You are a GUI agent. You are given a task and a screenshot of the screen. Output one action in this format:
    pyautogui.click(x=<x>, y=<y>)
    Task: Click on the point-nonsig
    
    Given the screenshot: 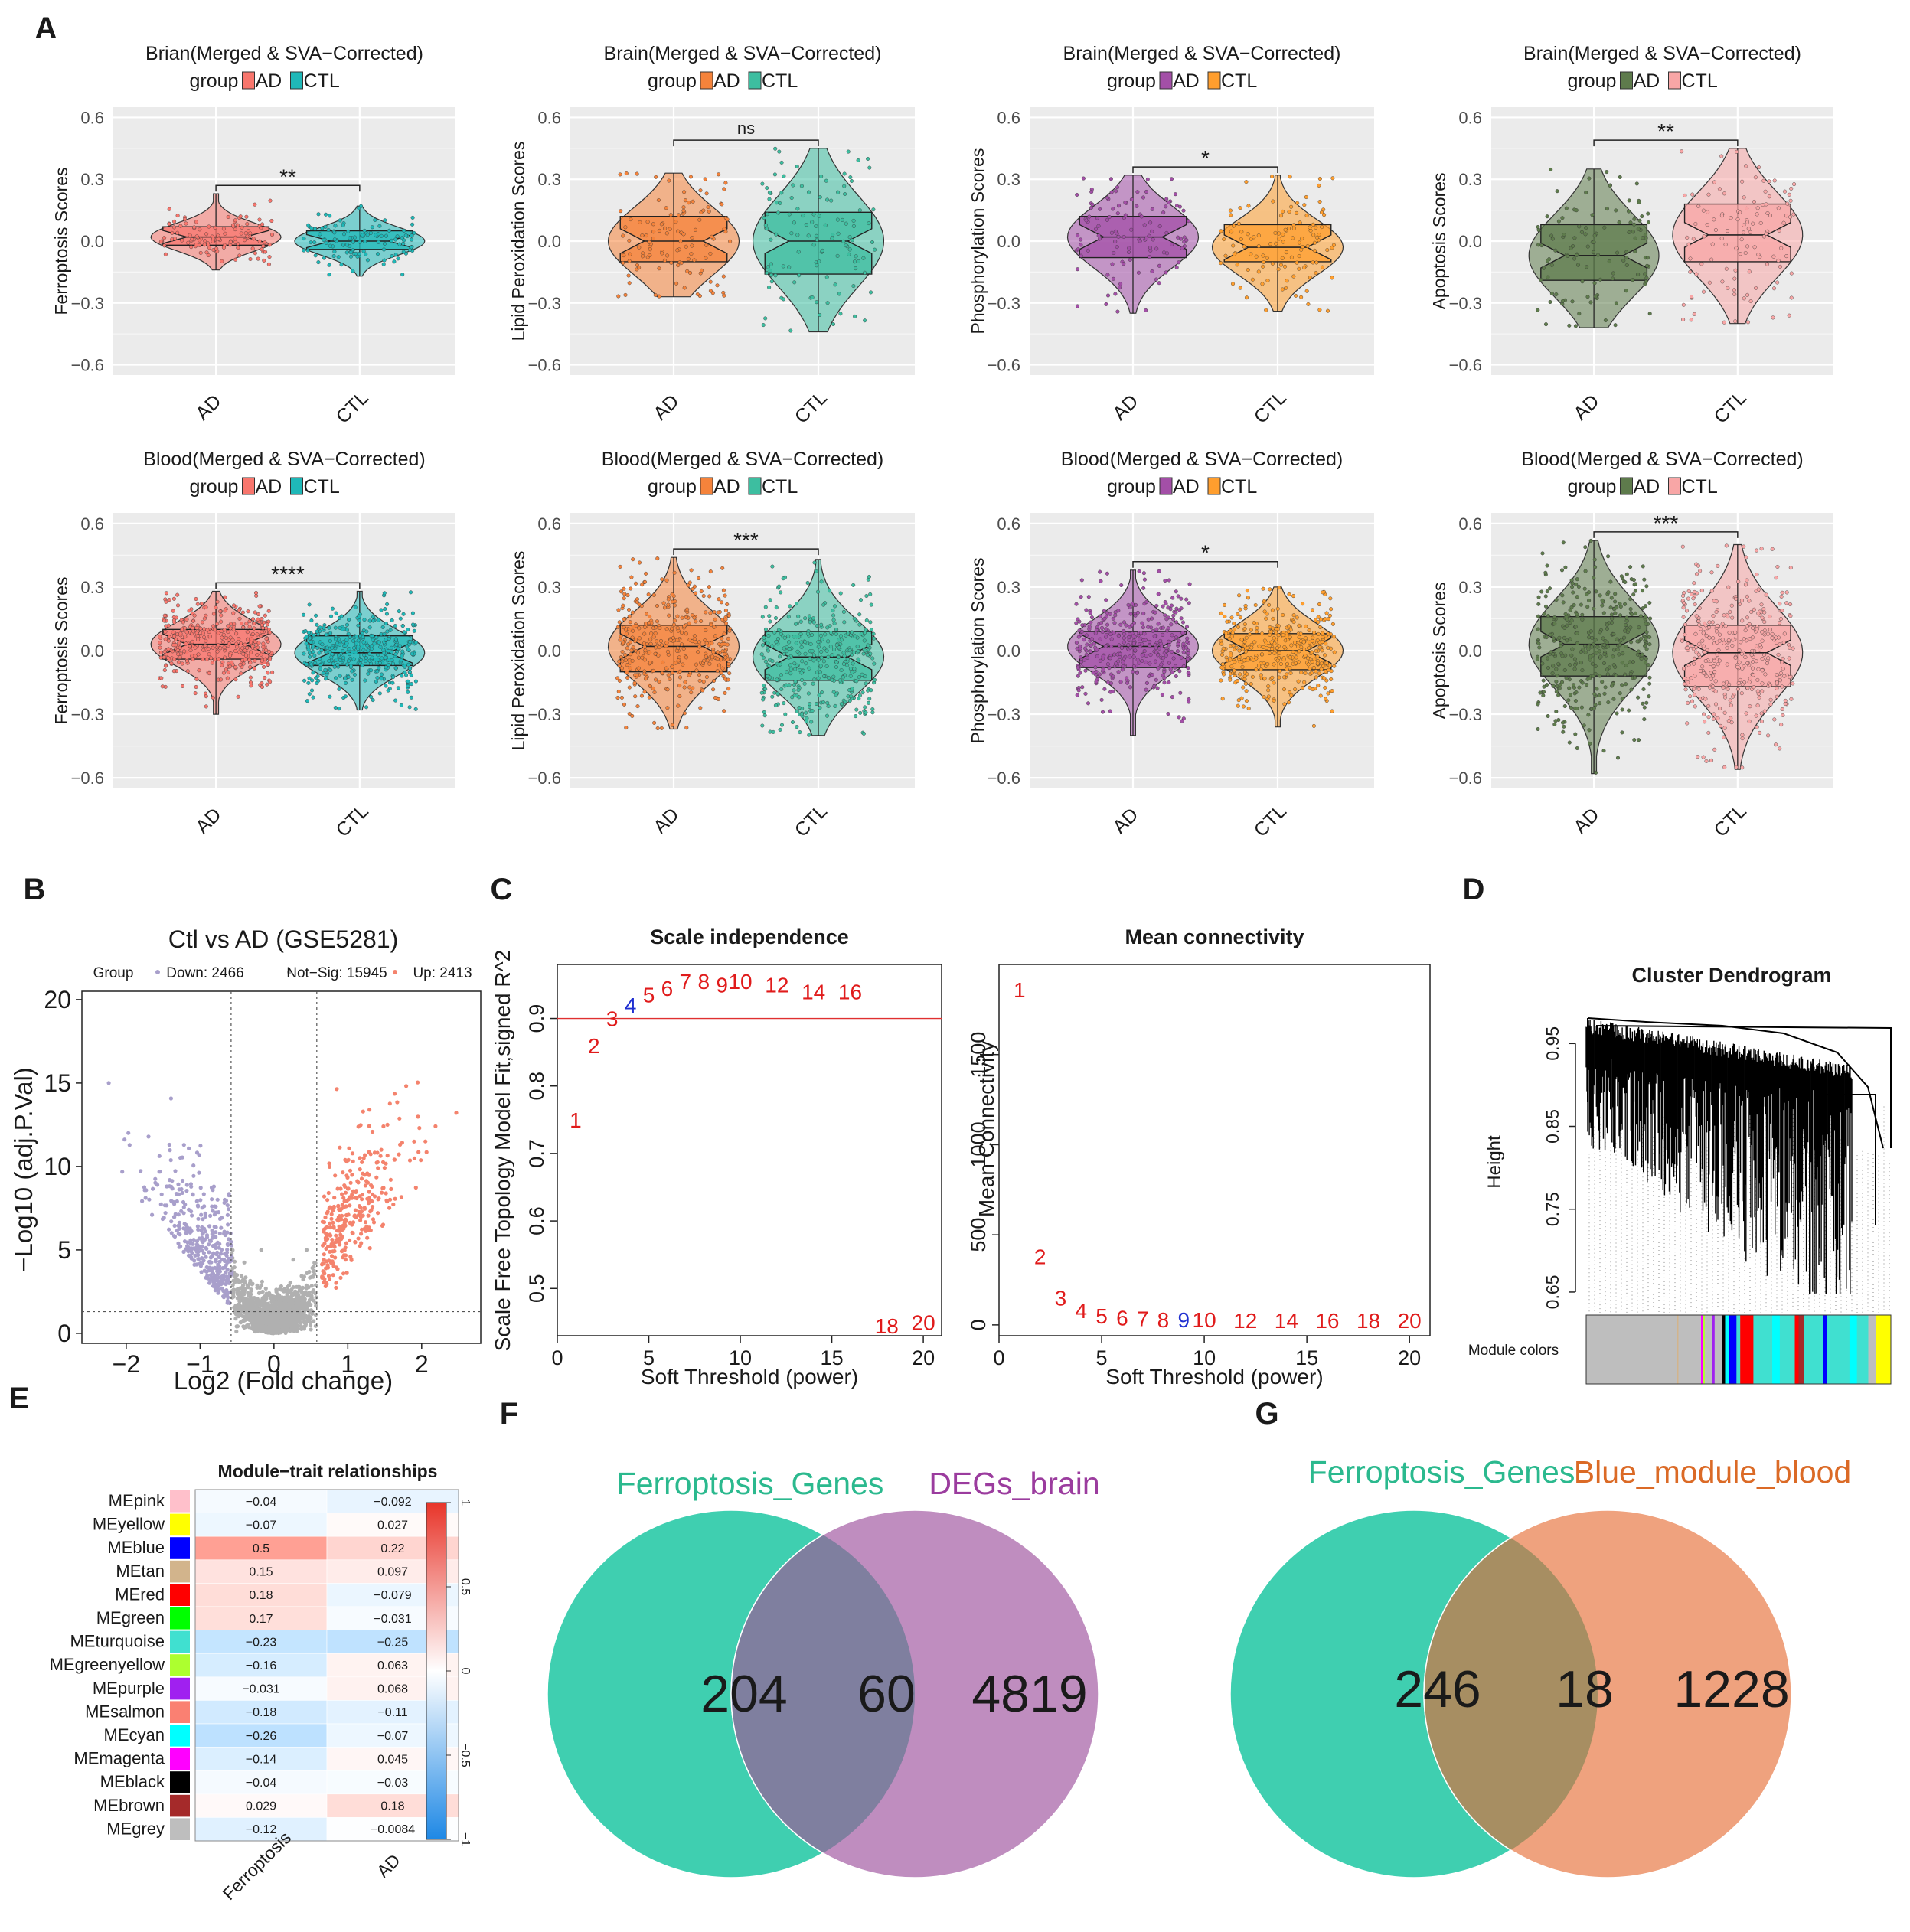 What is the action you would take?
    pyautogui.click(x=251, y=1289)
    